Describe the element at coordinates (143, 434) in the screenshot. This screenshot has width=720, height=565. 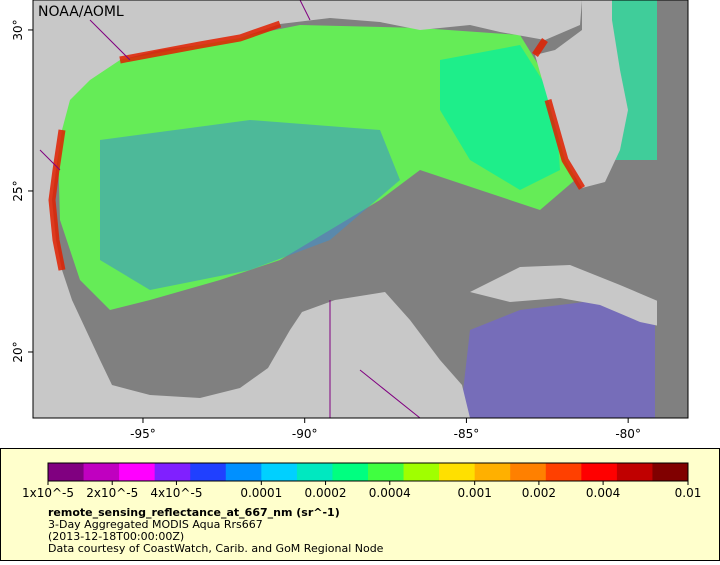
I see `x-tick-label: -95°` at that location.